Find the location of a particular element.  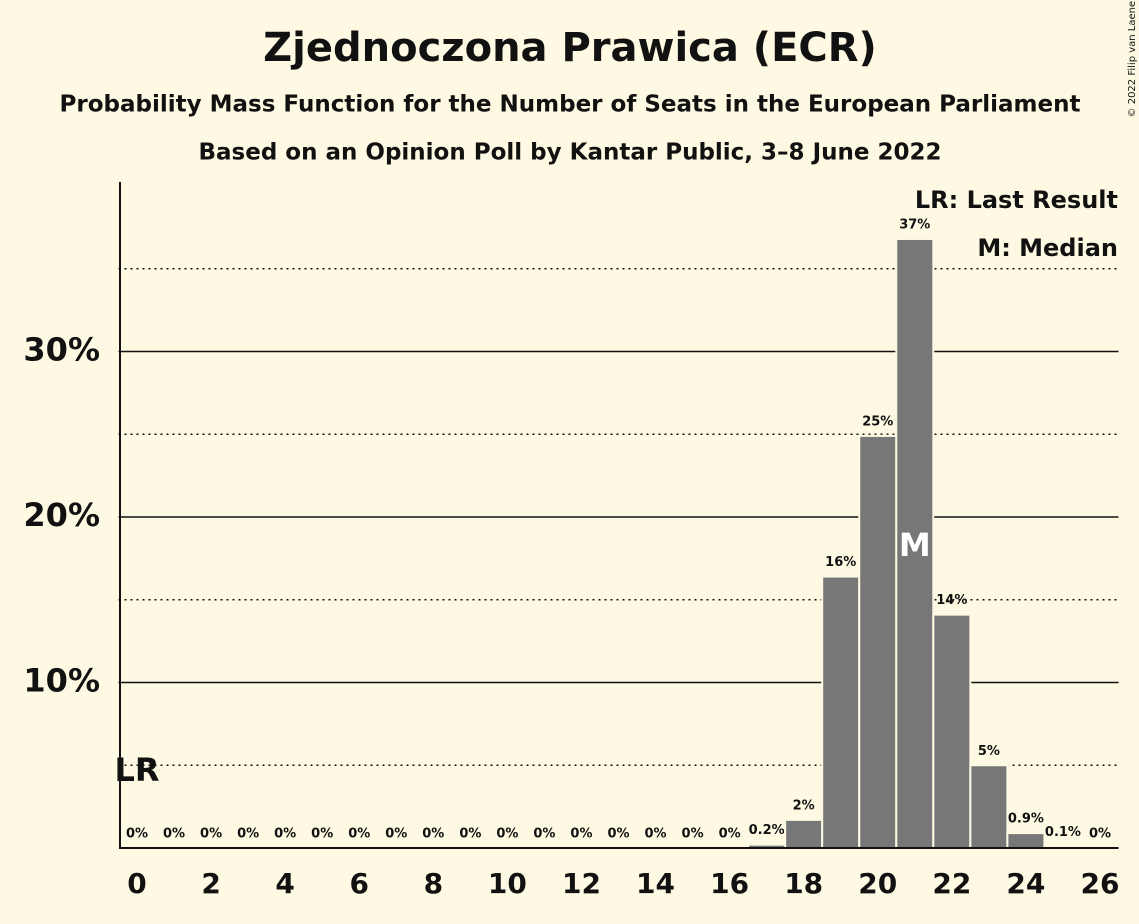

y-tick-label: 30% is located at coordinates (61, 350).